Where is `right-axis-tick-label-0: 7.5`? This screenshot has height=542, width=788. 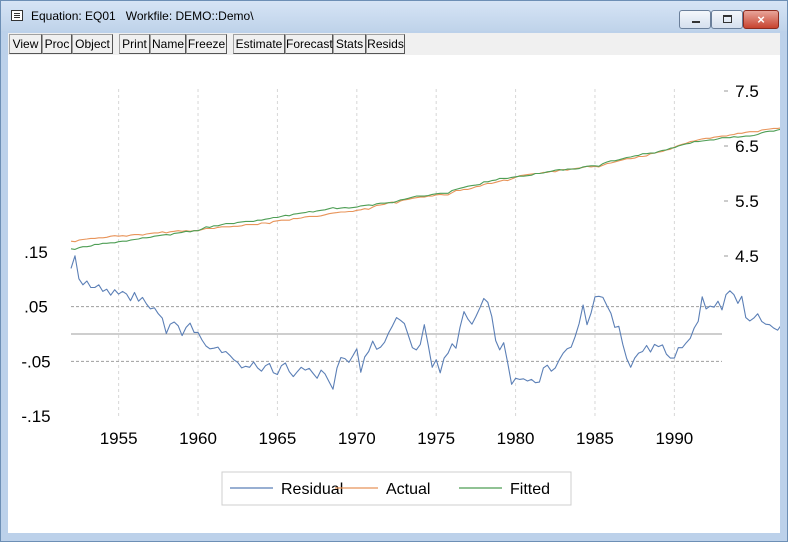
right-axis-tick-label-0: 7.5 is located at coordinates (747, 91).